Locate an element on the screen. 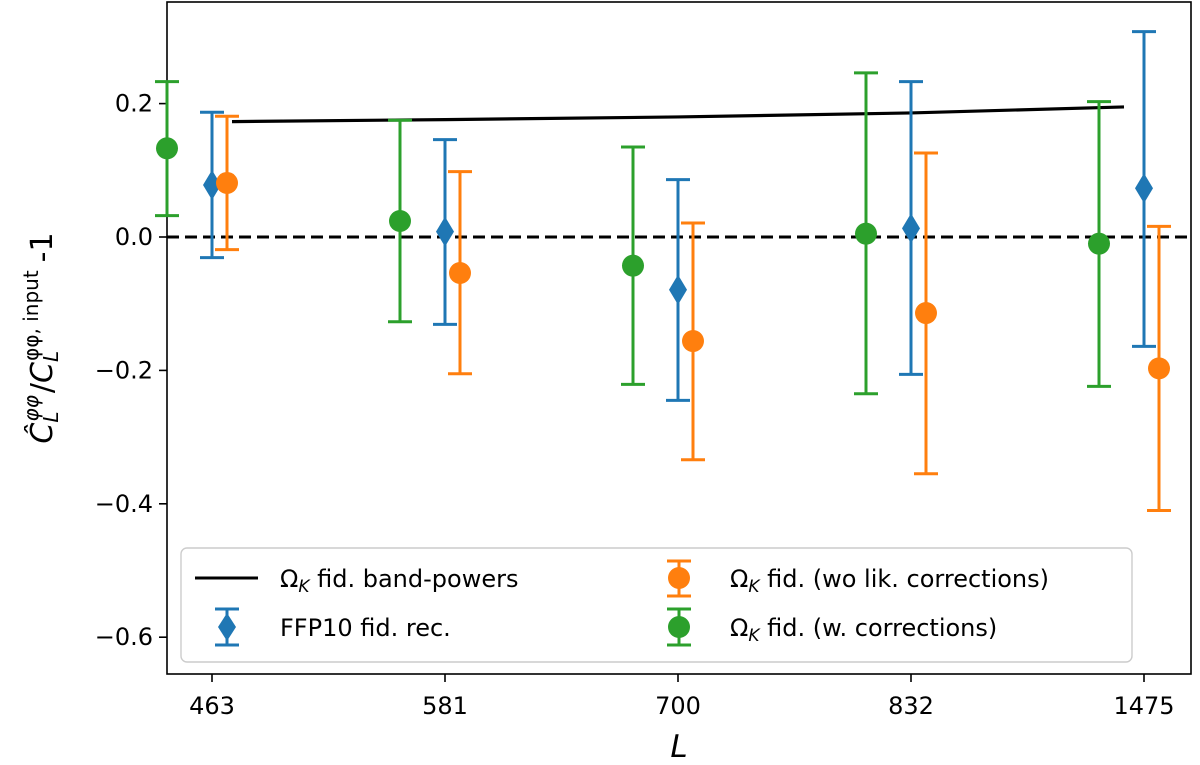  legend-label-rest: fid. (wo lik. corrections) is located at coordinates (905, 579).